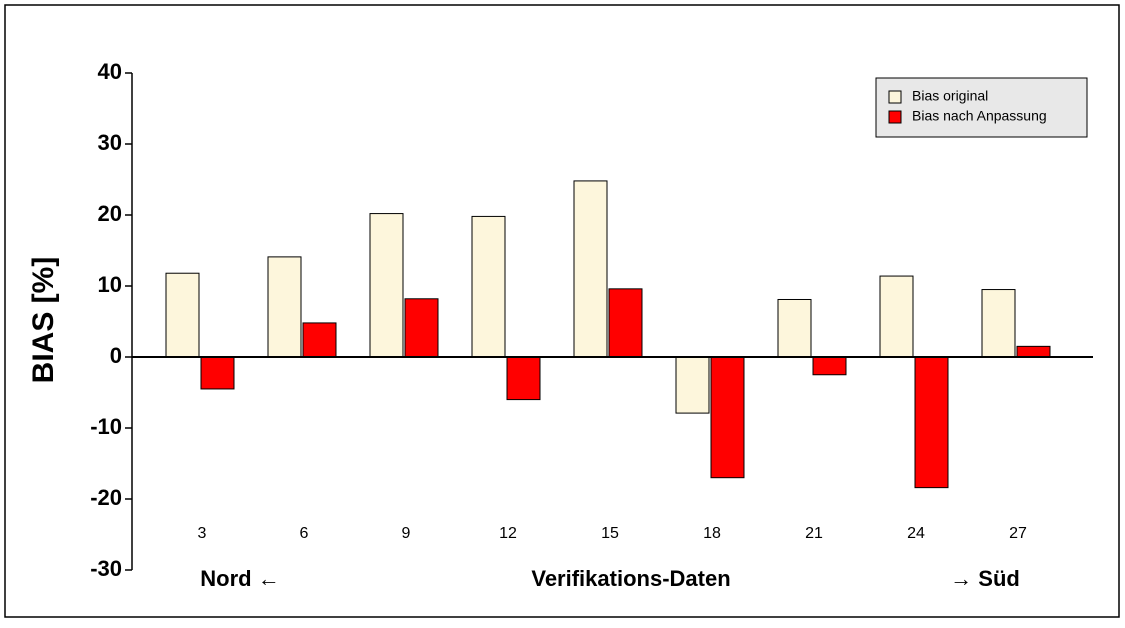 This screenshot has height=628, width=1125. Describe the element at coordinates (814, 533) in the screenshot. I see `x-tick-label: 21` at that location.